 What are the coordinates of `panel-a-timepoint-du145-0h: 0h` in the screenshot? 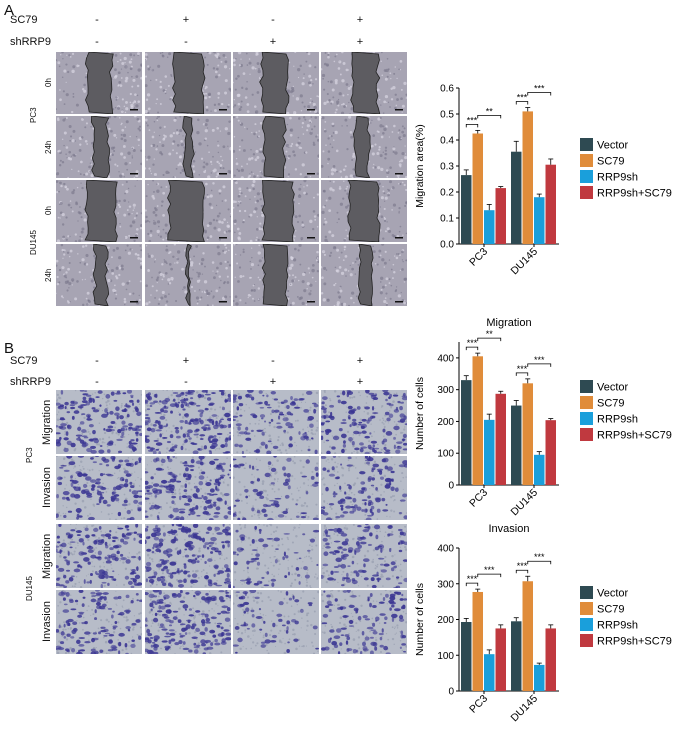 It's located at (50, 211).